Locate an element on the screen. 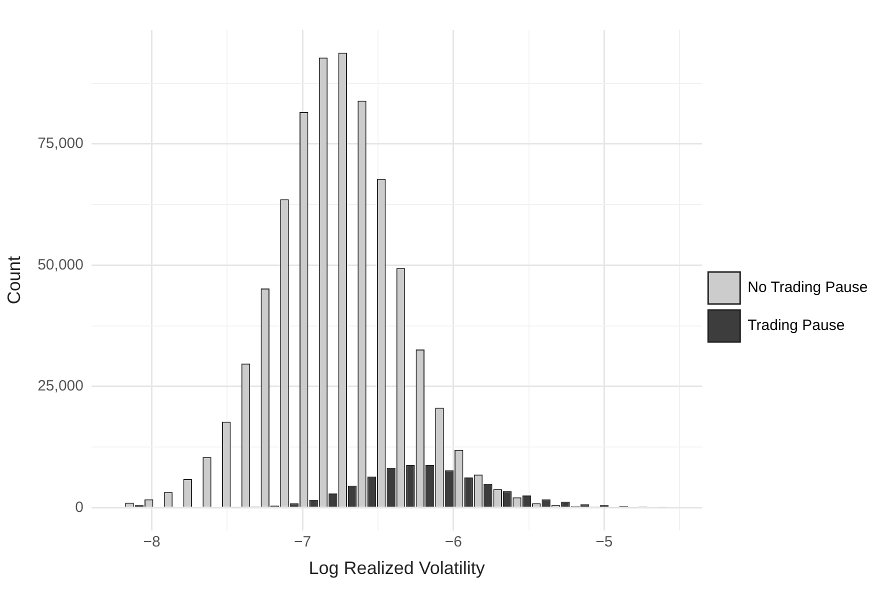  y-tick-label: 50,000 is located at coordinates (61, 265).